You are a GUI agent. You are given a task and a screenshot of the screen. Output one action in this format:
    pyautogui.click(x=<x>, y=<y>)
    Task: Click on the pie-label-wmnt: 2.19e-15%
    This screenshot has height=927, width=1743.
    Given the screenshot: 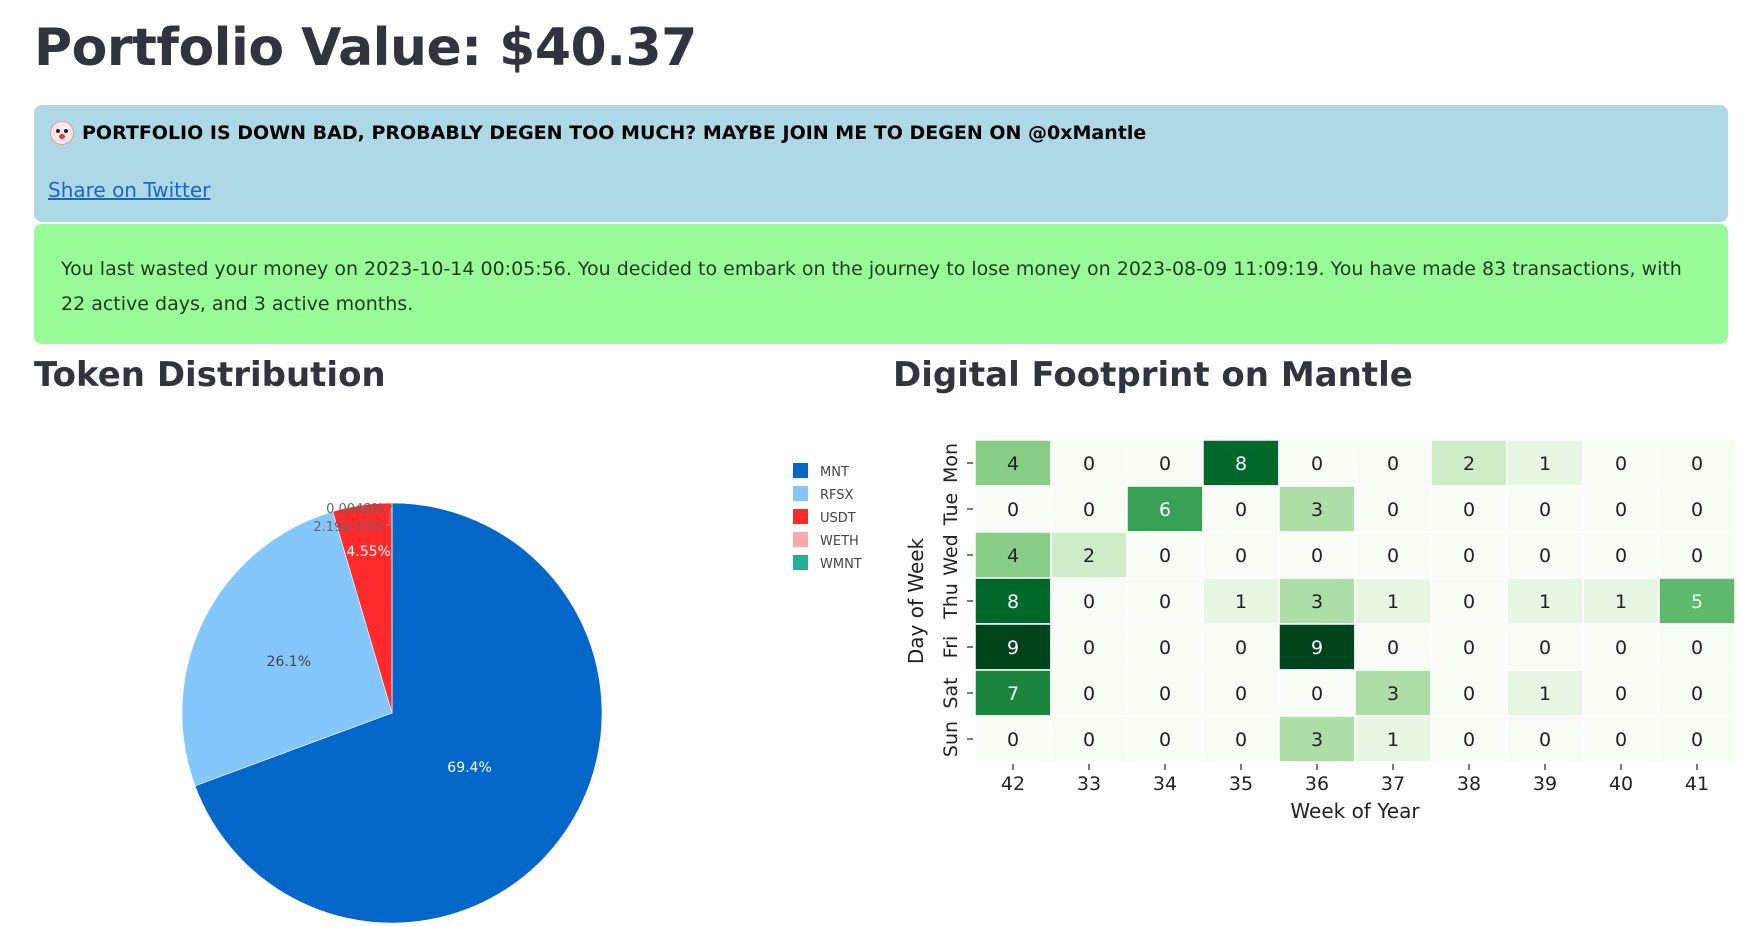 What is the action you would take?
    pyautogui.click(x=348, y=527)
    